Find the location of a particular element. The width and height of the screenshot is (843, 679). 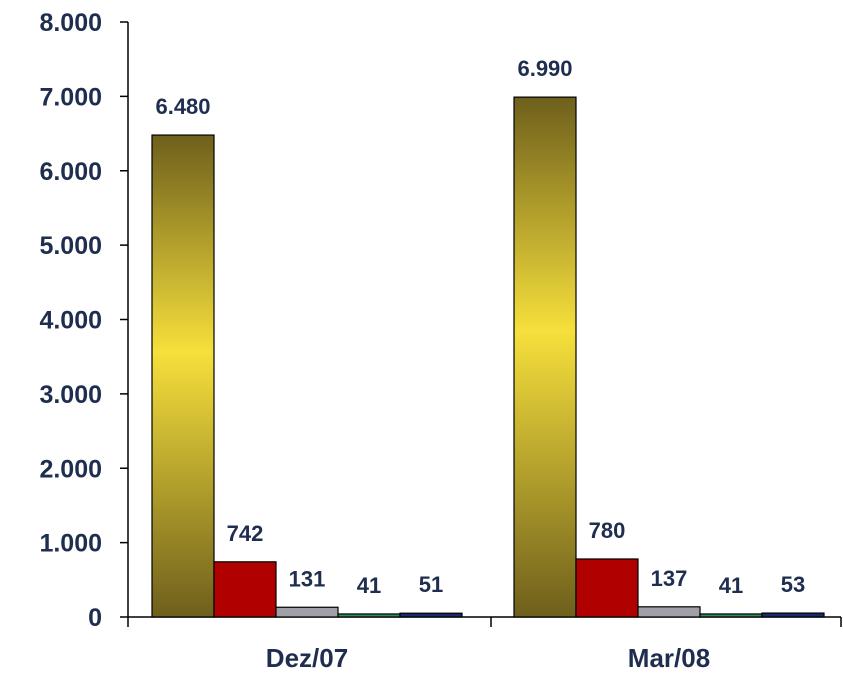

y-tick-label: 5.000 is located at coordinates (70, 246).